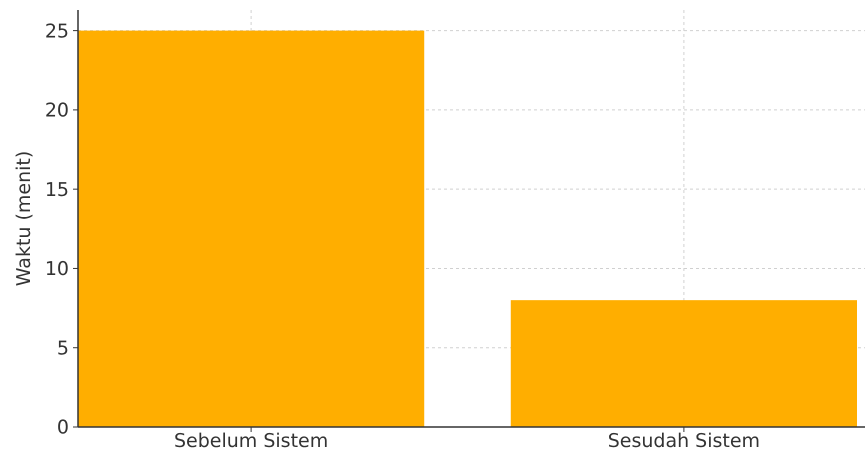 This screenshot has height=453, width=865. What do you see at coordinates (56, 31) in the screenshot?
I see `y-tick-label: 25` at bounding box center [56, 31].